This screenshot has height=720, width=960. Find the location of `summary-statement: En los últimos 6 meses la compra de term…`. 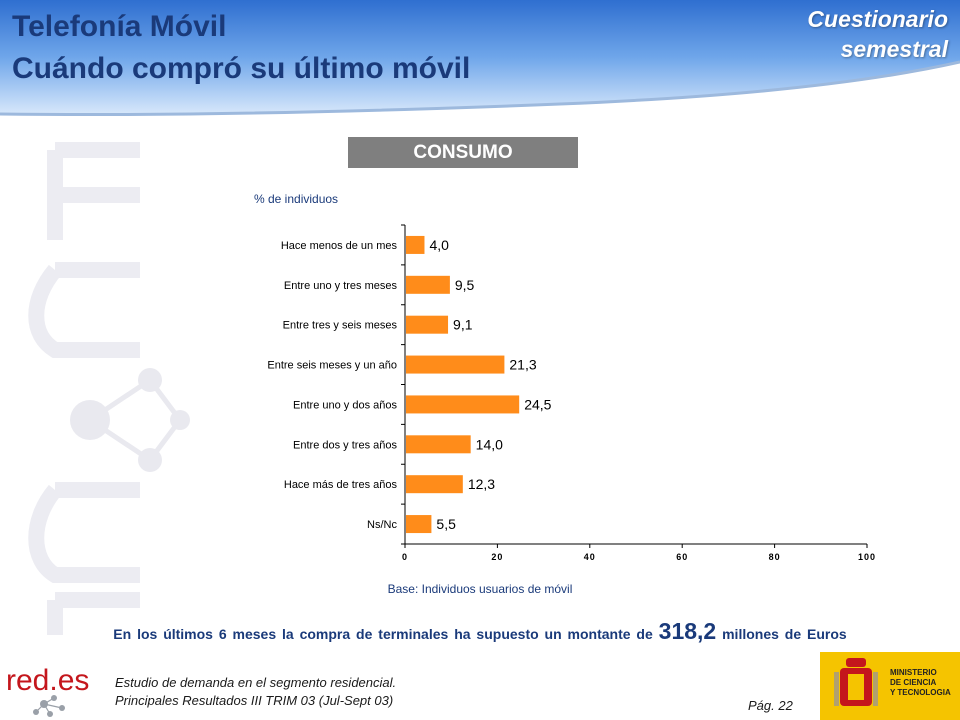

summary-statement: En los últimos 6 meses la compra de term… is located at coordinates (480, 631).